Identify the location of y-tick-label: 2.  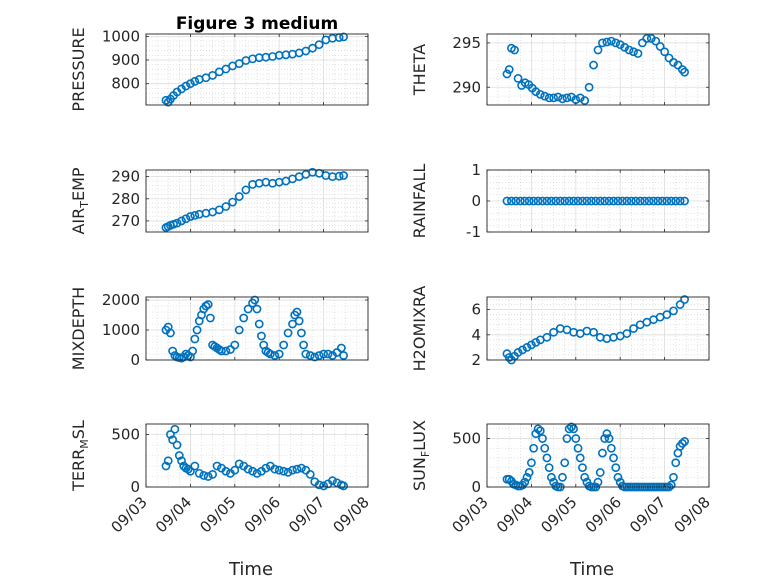
(476, 360).